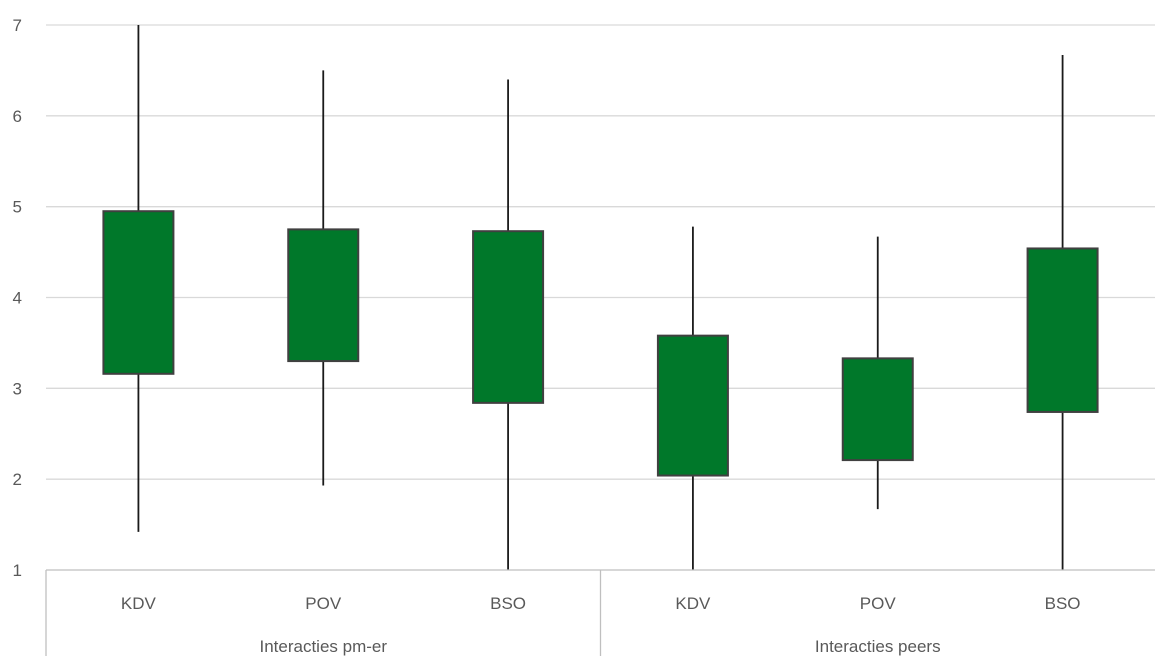 The width and height of the screenshot is (1155, 656). I want to click on y-tick-label-5: 5, so click(17, 207).